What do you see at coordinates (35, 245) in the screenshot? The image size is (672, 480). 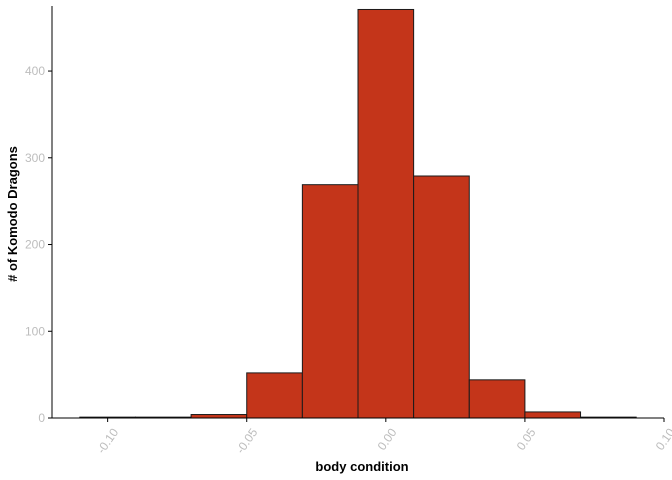 I see `y-tick-label-2: 200` at bounding box center [35, 245].